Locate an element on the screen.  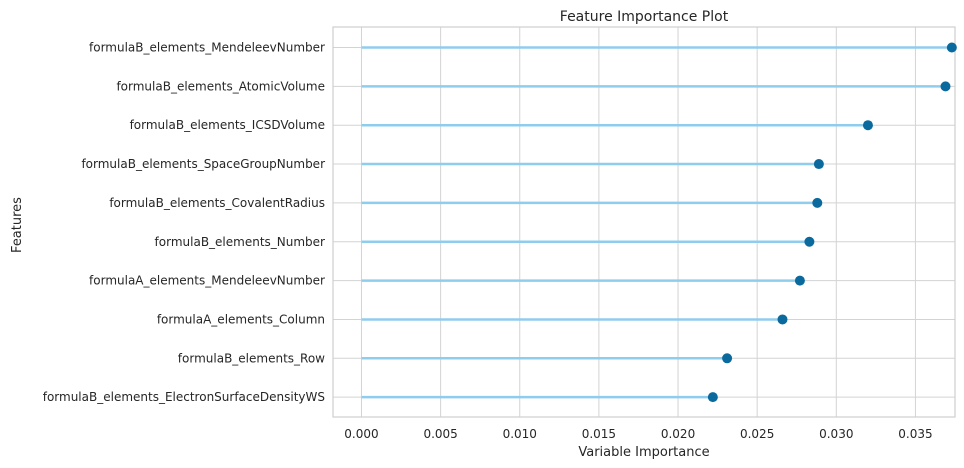
feature-label: formulaB_elements_CovalentRadius is located at coordinates (217, 203).